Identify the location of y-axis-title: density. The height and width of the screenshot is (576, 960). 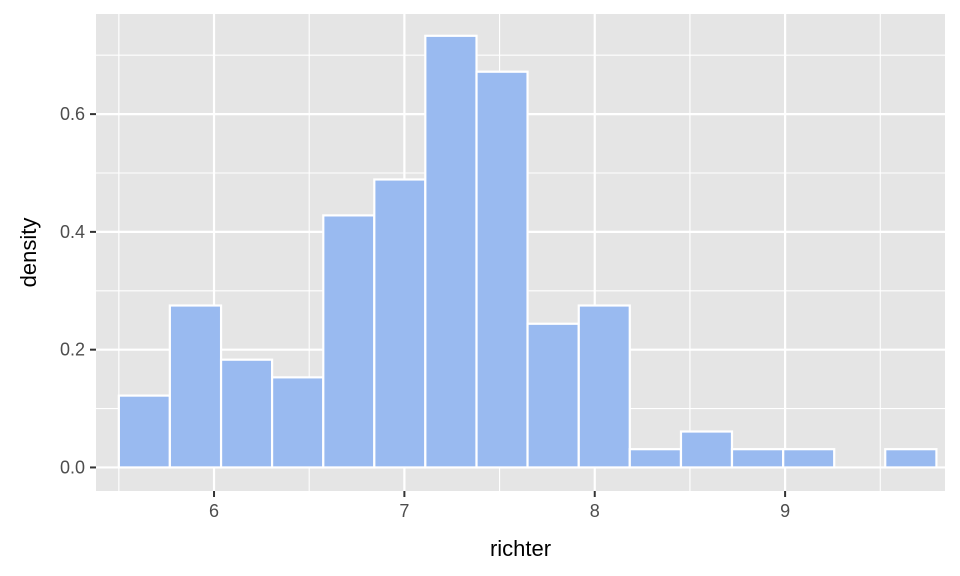
(28, 253).